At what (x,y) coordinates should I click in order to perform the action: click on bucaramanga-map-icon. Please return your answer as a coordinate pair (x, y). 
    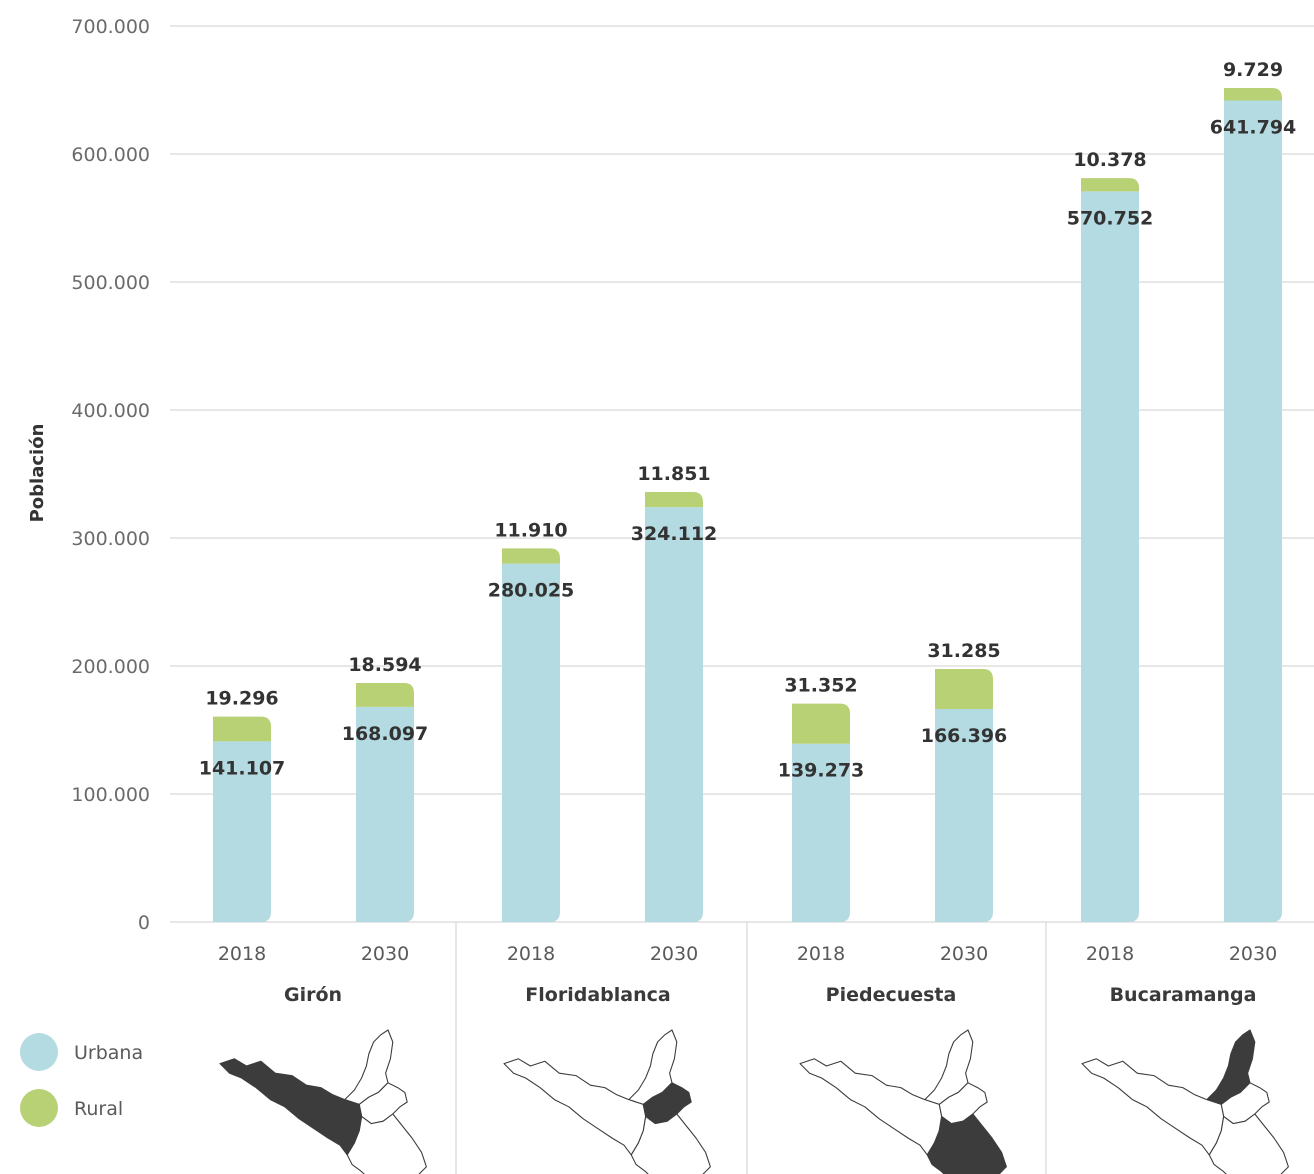
    Looking at the image, I should click on (1185, 1101).